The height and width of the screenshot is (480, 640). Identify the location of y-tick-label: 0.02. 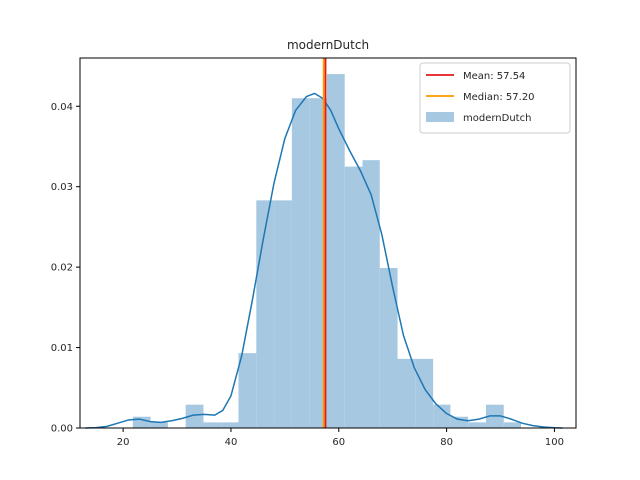
(62, 268).